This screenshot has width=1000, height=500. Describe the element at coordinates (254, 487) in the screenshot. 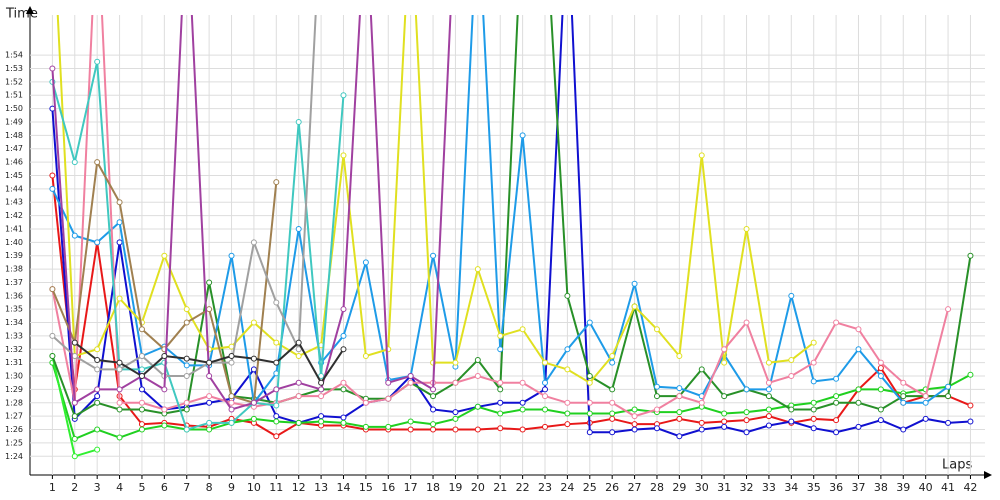

I see `x-tick-label: 10` at that location.